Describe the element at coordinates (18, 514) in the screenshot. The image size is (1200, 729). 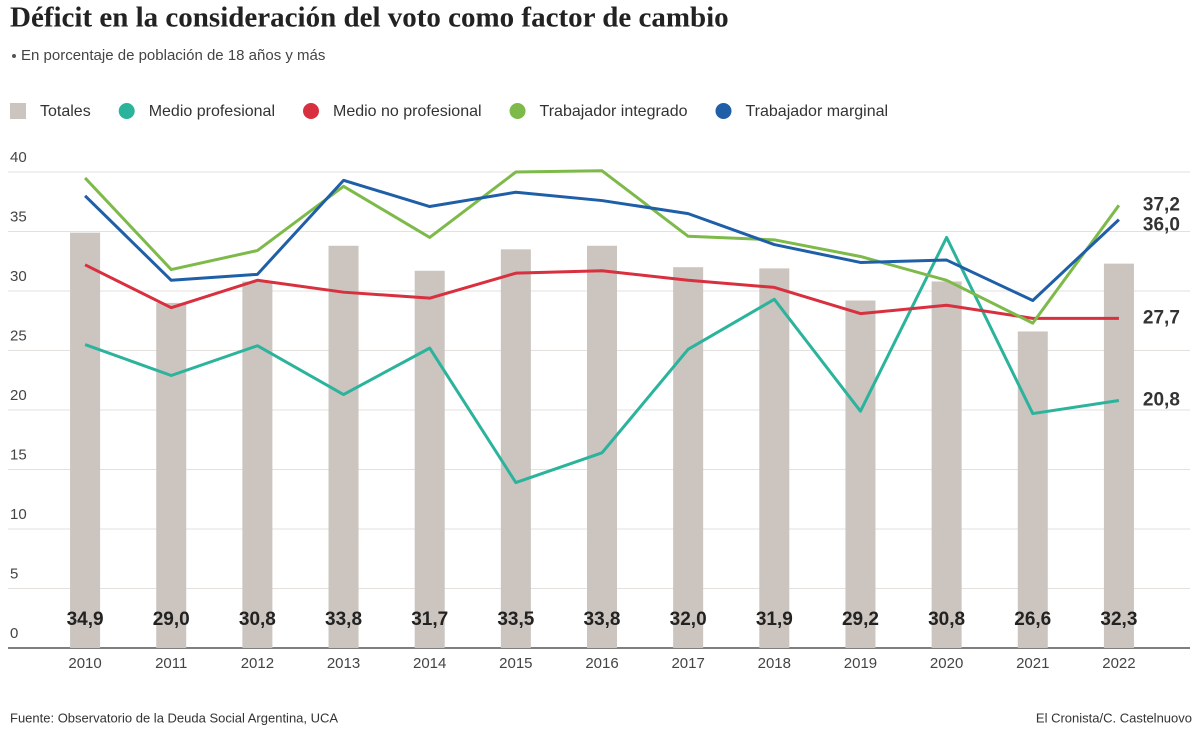
I see `y-tick-label: 10` at that location.